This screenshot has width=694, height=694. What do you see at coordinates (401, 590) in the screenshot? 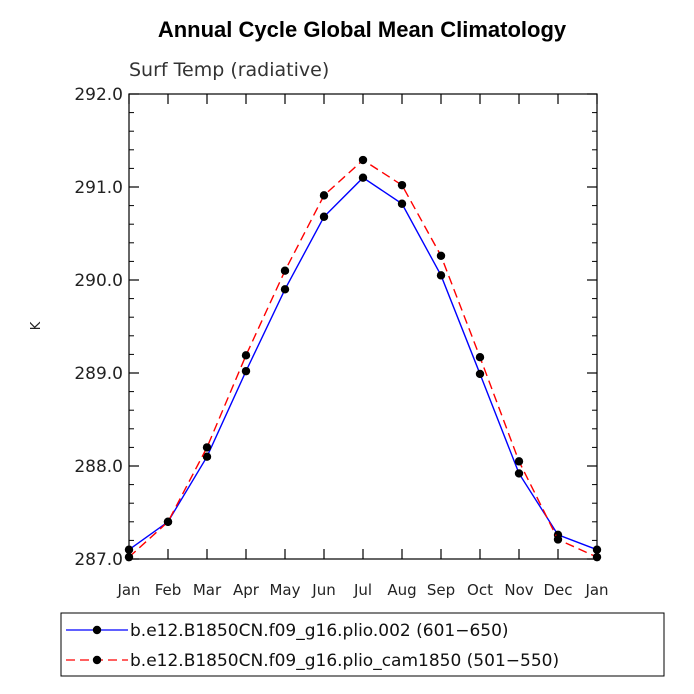
I see `xtick-label: Aug` at bounding box center [401, 590].